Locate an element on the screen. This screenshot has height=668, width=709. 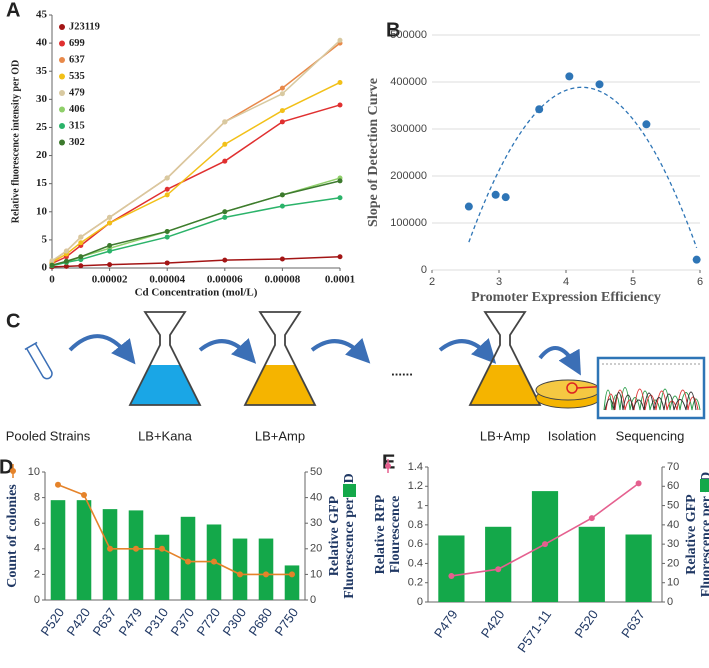
y-axis-label: Relative RFP is located at coordinates (380, 534).